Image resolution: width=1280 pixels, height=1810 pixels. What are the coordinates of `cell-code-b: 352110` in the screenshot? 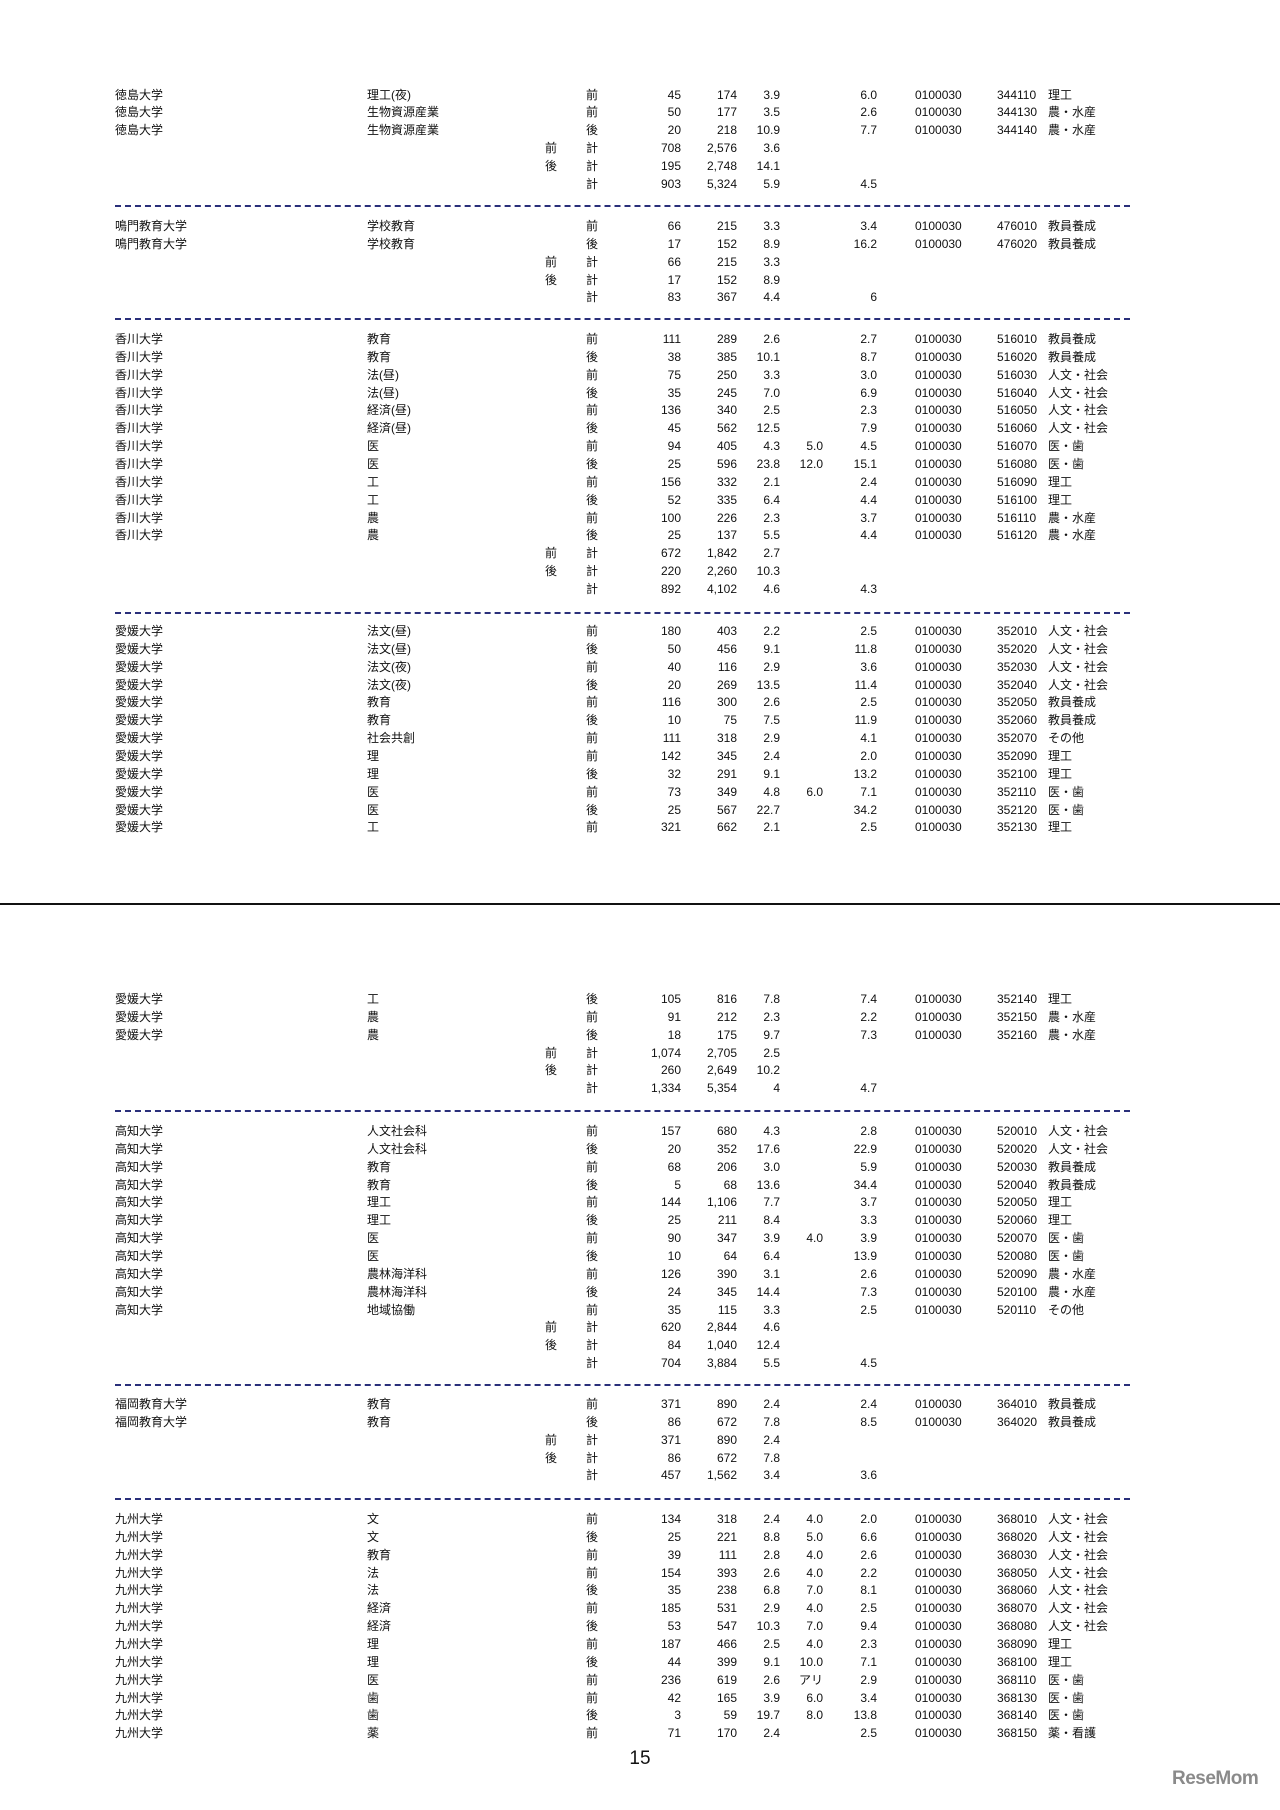 It's located at (1017, 791).